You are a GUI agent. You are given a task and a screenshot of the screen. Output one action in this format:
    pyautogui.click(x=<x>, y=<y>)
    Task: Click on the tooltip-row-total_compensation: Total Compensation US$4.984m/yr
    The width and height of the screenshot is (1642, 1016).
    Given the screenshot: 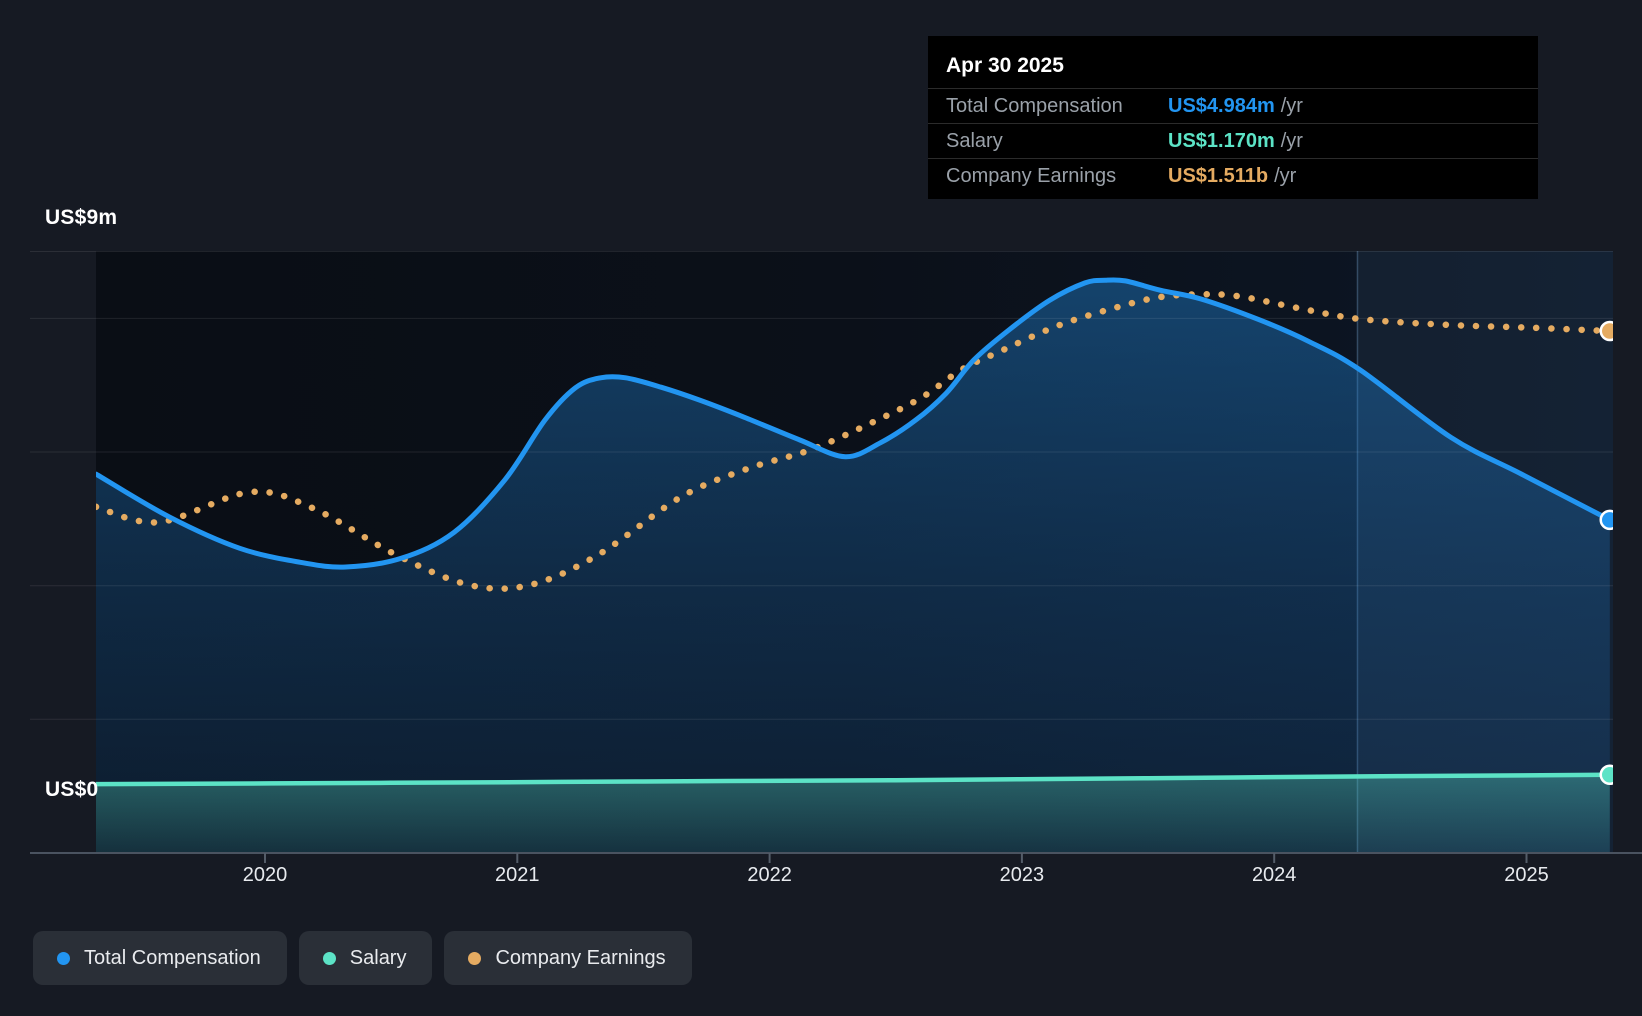 What is the action you would take?
    pyautogui.click(x=1233, y=105)
    